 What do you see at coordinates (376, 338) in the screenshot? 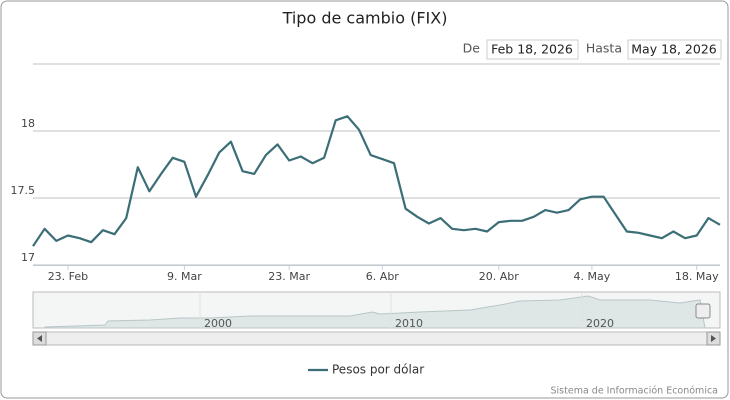
I see `scrollbar` at bounding box center [376, 338].